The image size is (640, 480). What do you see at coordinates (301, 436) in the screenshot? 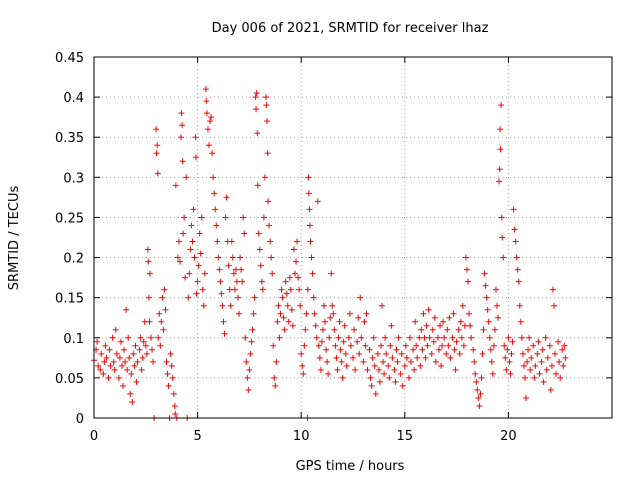
I see `x-tick-label: 10` at bounding box center [301, 436].